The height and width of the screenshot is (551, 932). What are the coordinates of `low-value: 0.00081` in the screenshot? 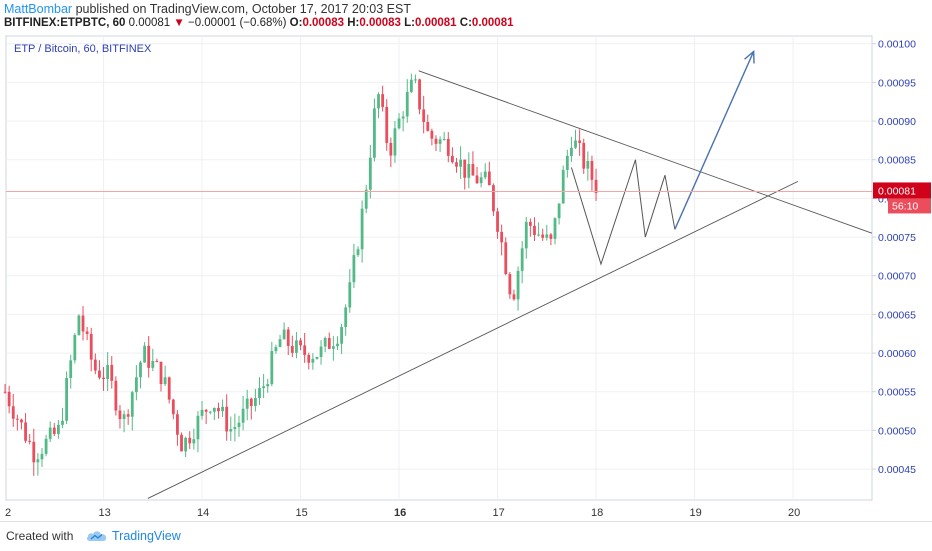 It's located at (436, 23).